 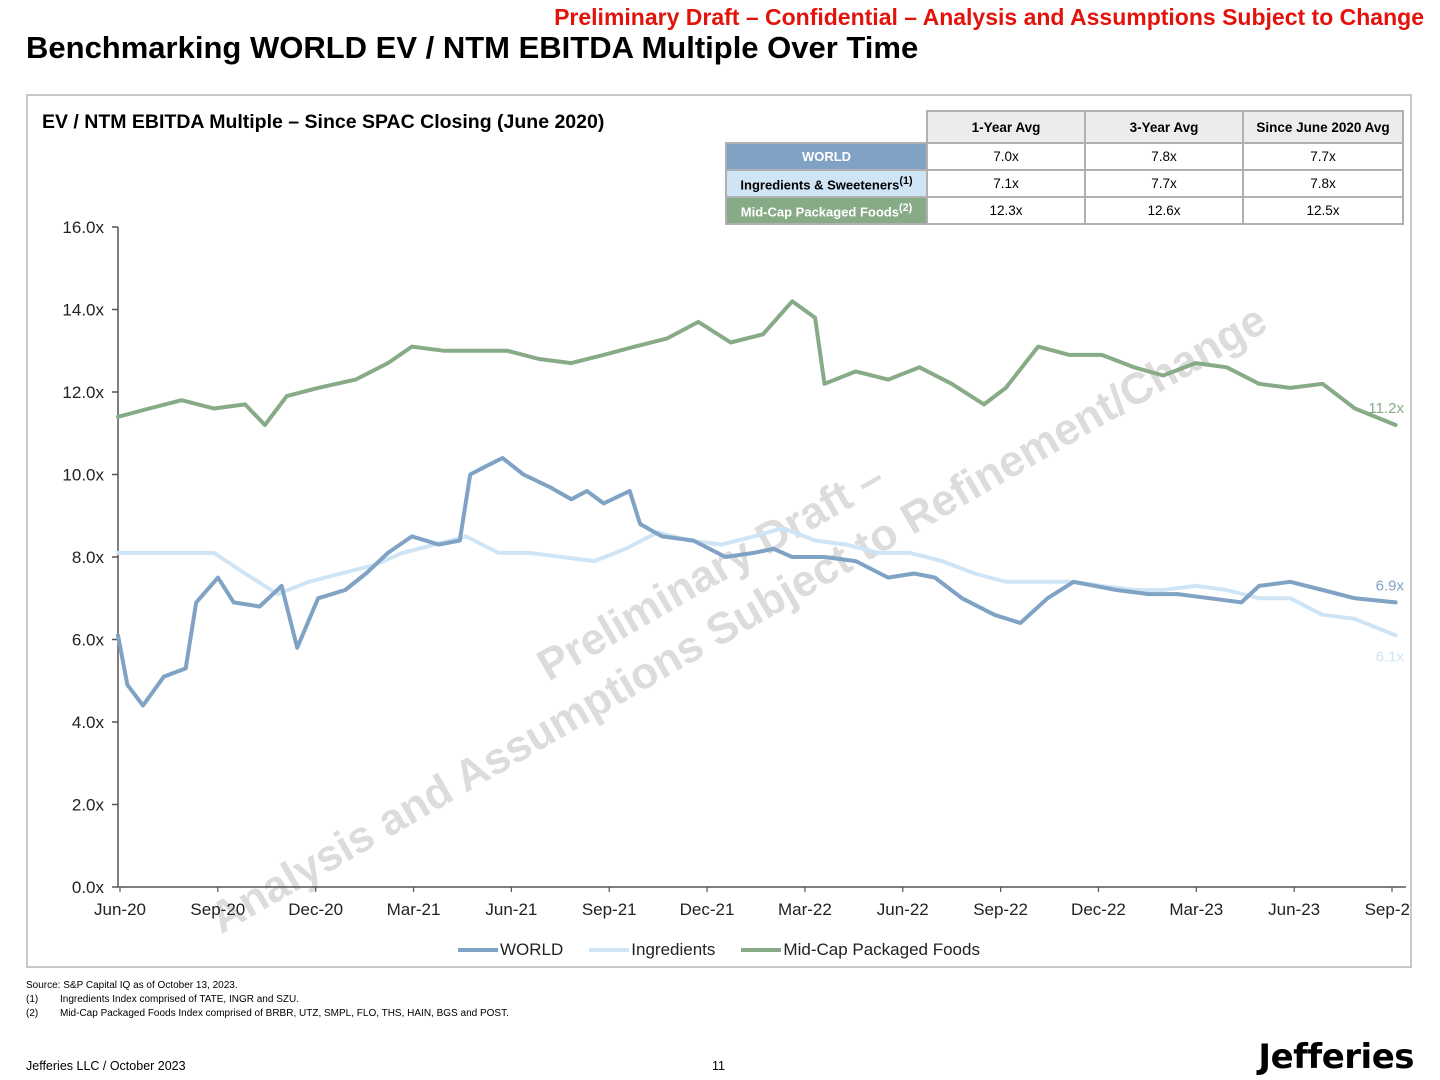 I want to click on end-label-world: 6.9x, so click(x=1390, y=585).